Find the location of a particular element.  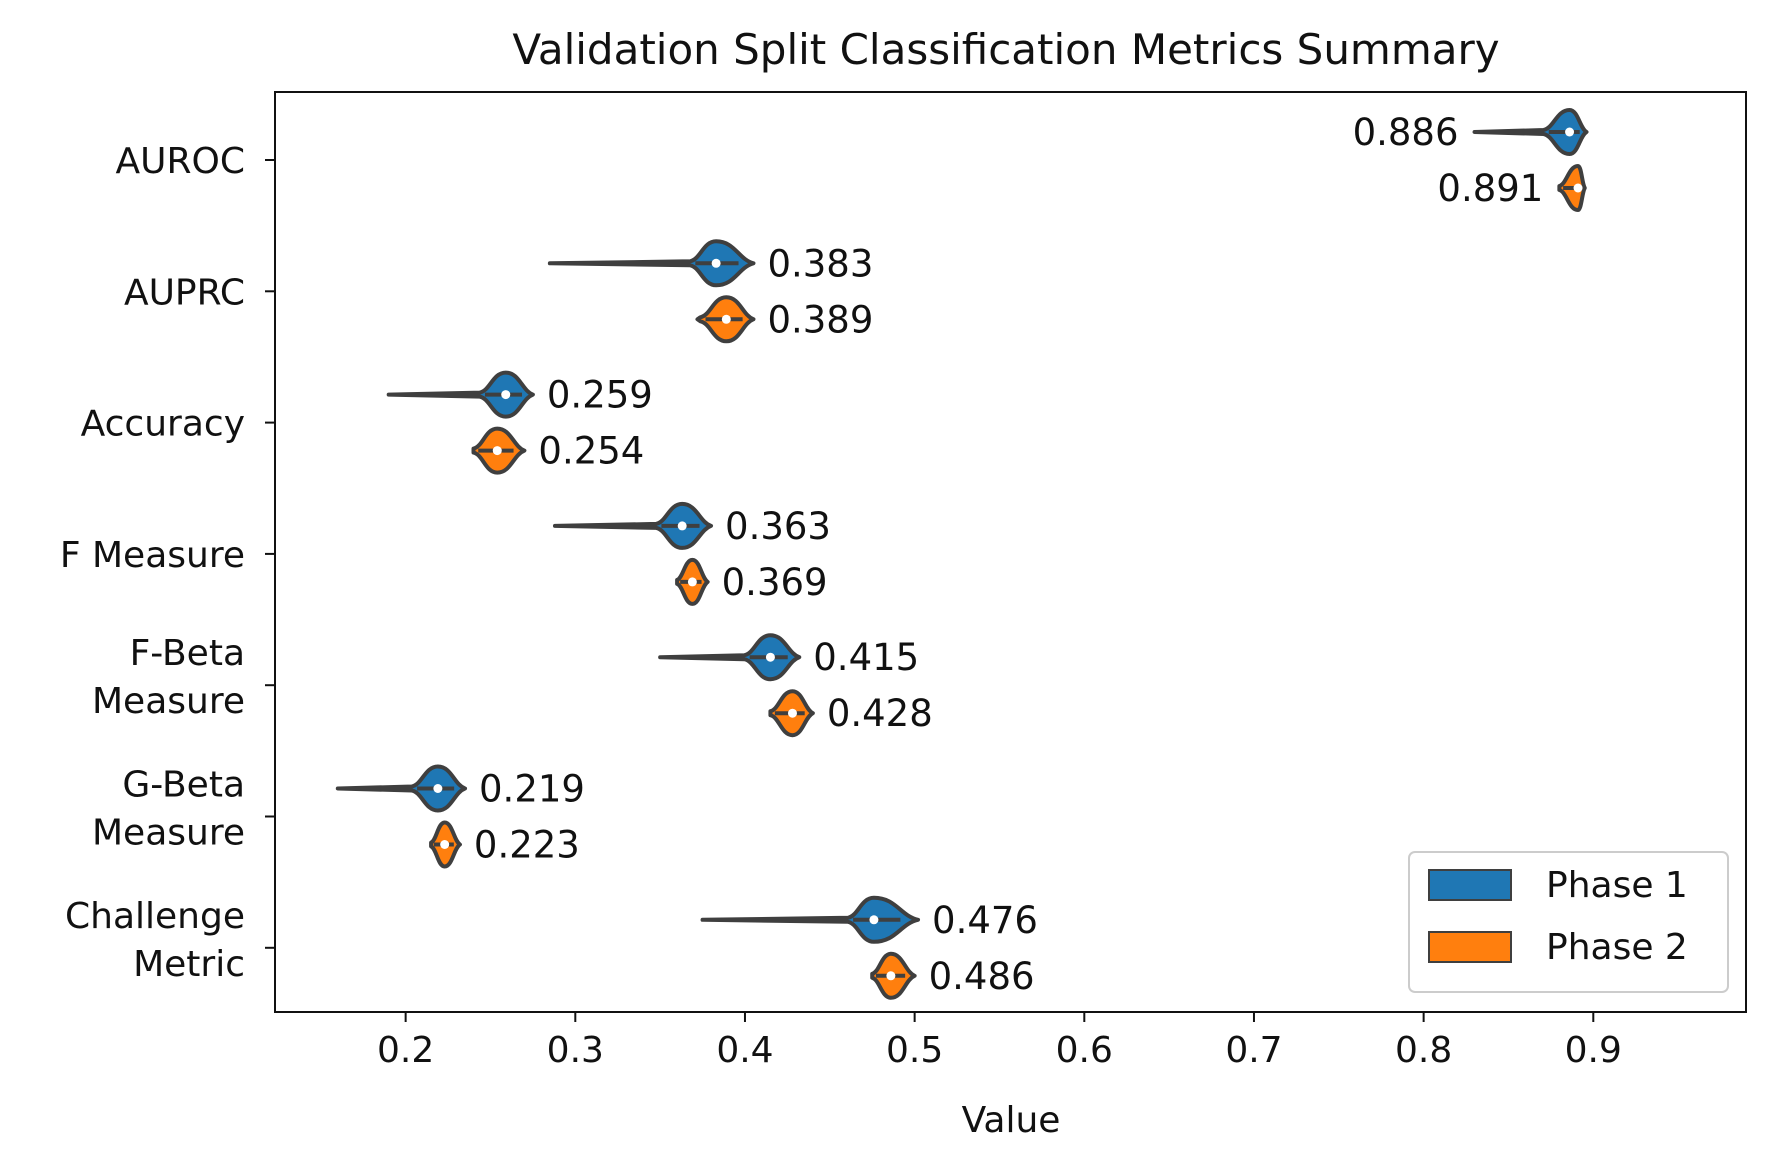

y-tick-label: F-Beta is located at coordinates (187, 653).